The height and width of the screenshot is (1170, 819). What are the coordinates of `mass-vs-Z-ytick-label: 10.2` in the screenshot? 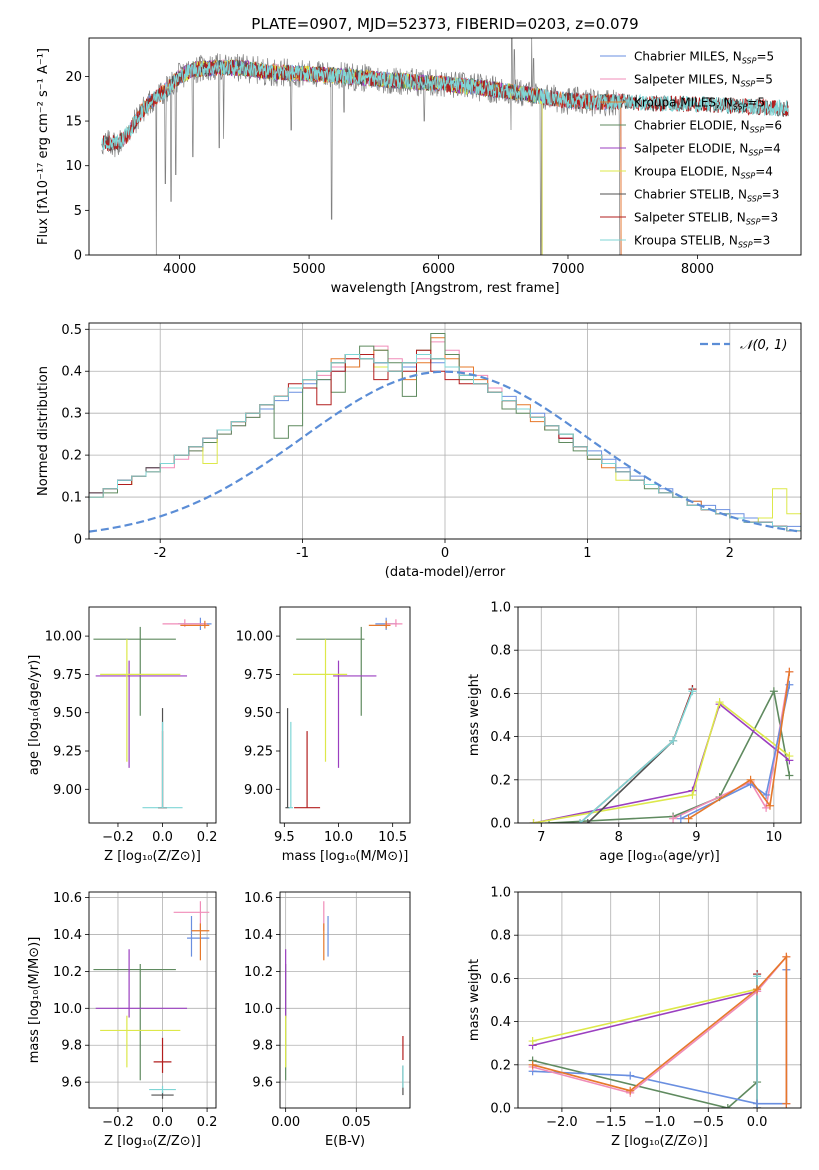 It's located at (67, 972).